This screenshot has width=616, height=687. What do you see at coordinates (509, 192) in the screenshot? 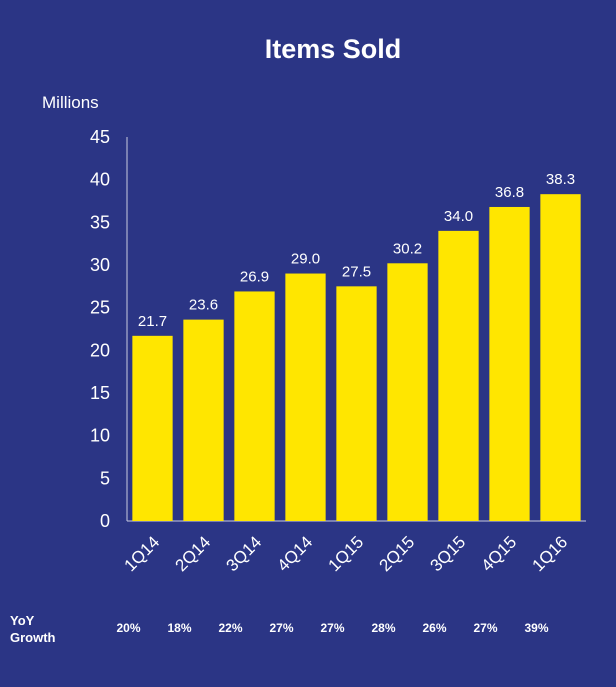
I see `data-label: 36.8` at bounding box center [509, 192].